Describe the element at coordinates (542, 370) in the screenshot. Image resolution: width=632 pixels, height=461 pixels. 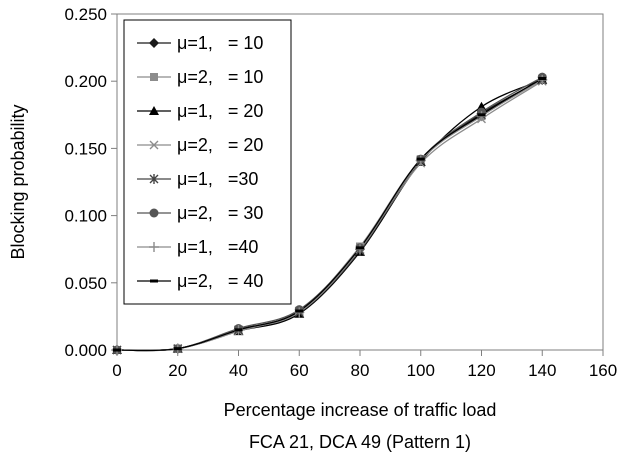
I see `x-tick-label: 140` at that location.